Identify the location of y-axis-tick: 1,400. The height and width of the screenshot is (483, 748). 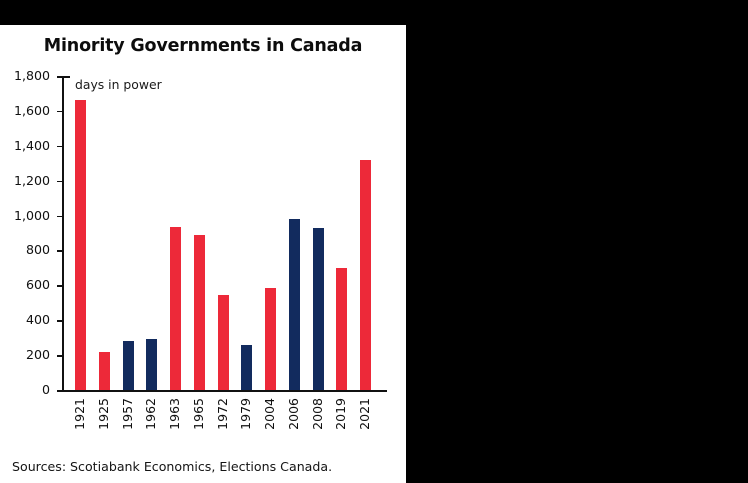
(38, 145).